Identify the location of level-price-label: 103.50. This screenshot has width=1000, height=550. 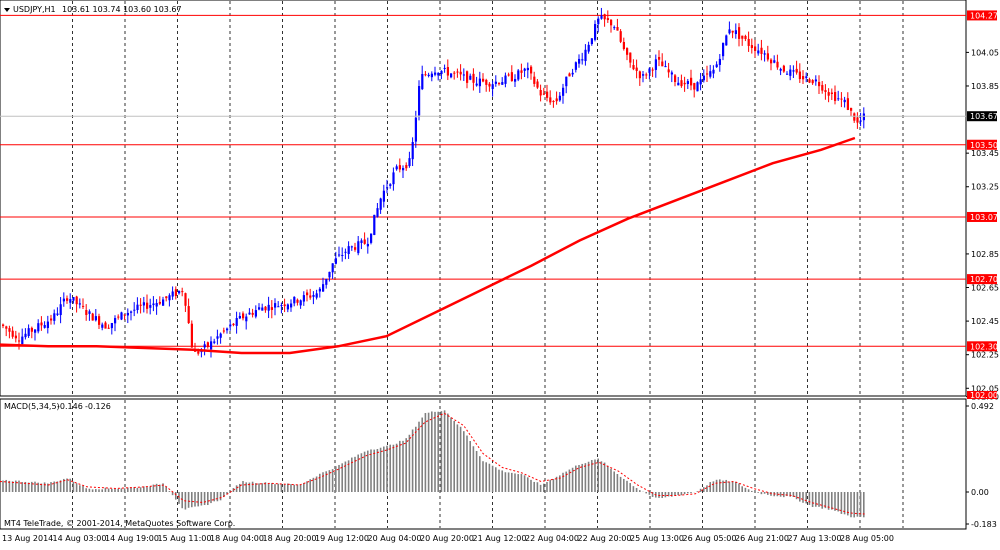
(984, 145).